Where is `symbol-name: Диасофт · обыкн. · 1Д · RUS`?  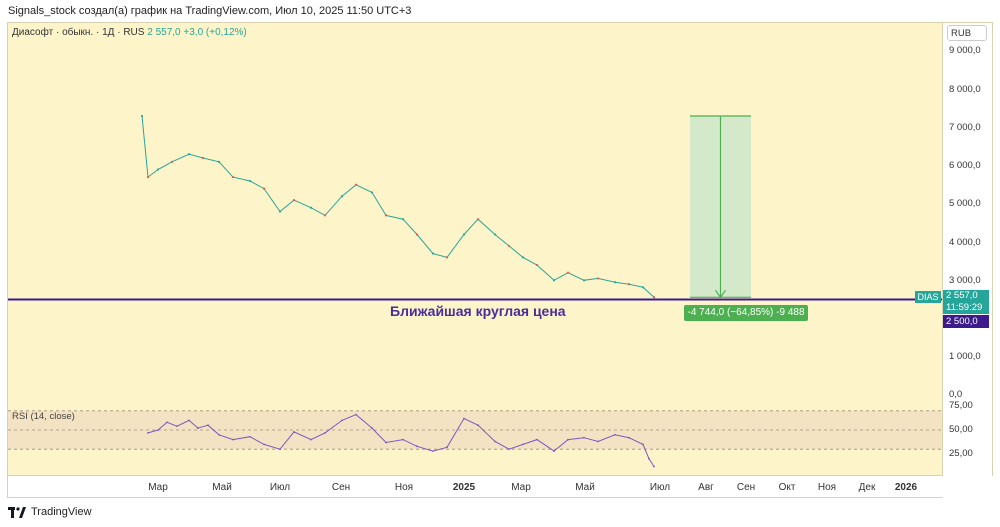
symbol-name: Диасофт · обыкн. · 1Д · RUS is located at coordinates (78, 32).